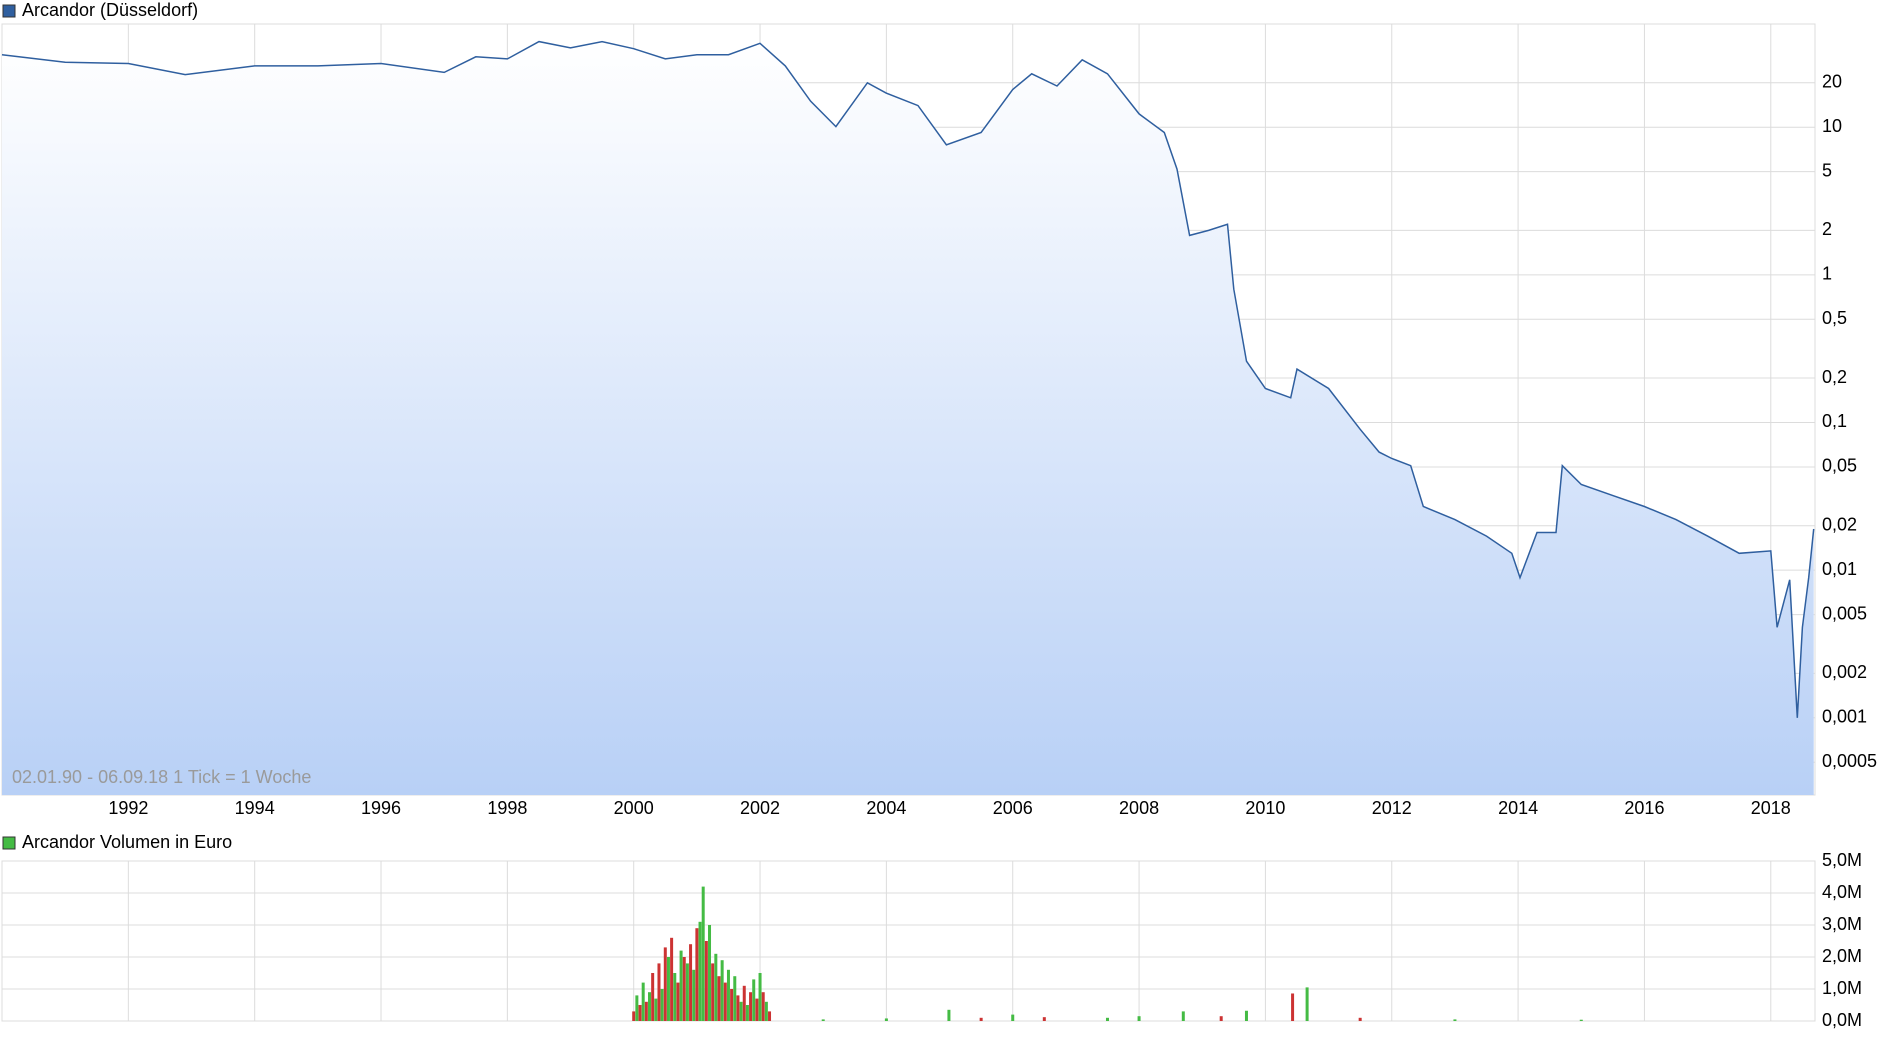  What do you see at coordinates (1834, 377) in the screenshot?
I see `y-tick-label: 0,2` at bounding box center [1834, 377].